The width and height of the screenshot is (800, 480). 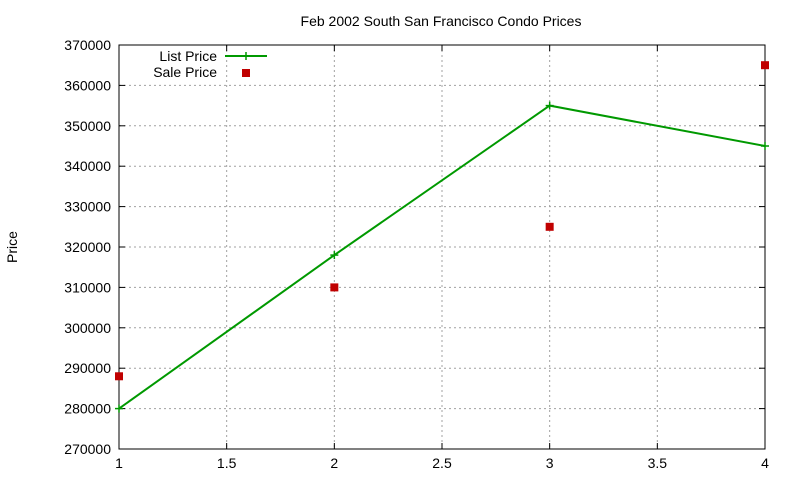 What do you see at coordinates (87, 166) in the screenshot?
I see `y-tick-label: 340000` at bounding box center [87, 166].